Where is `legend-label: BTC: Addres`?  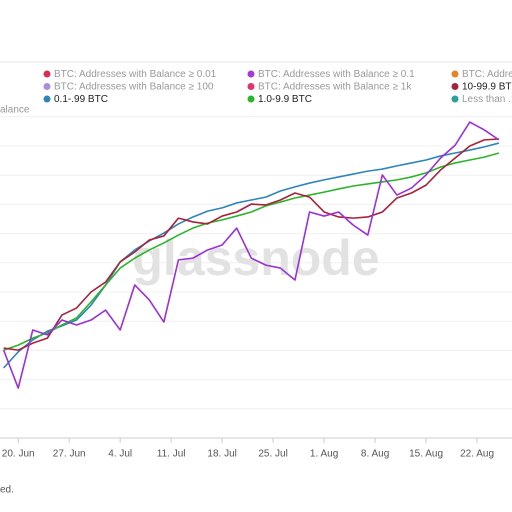
legend-label: BTC: Addres is located at coordinates (487, 74).